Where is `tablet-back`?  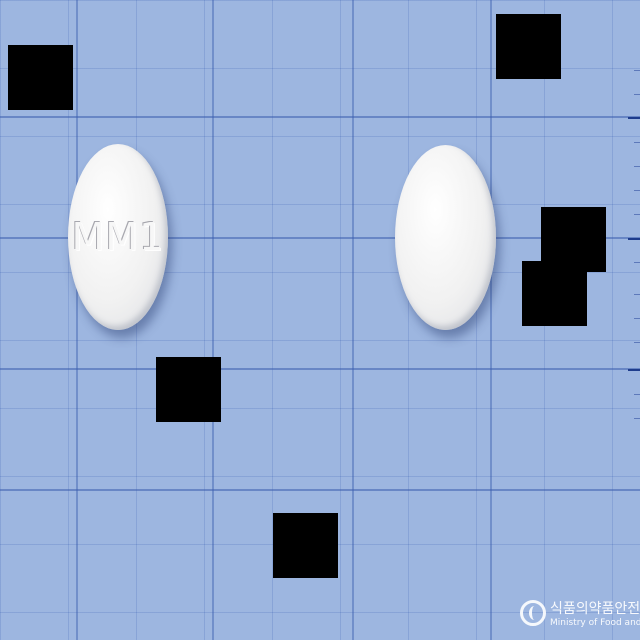
tablet-back is located at coordinates (445, 237).